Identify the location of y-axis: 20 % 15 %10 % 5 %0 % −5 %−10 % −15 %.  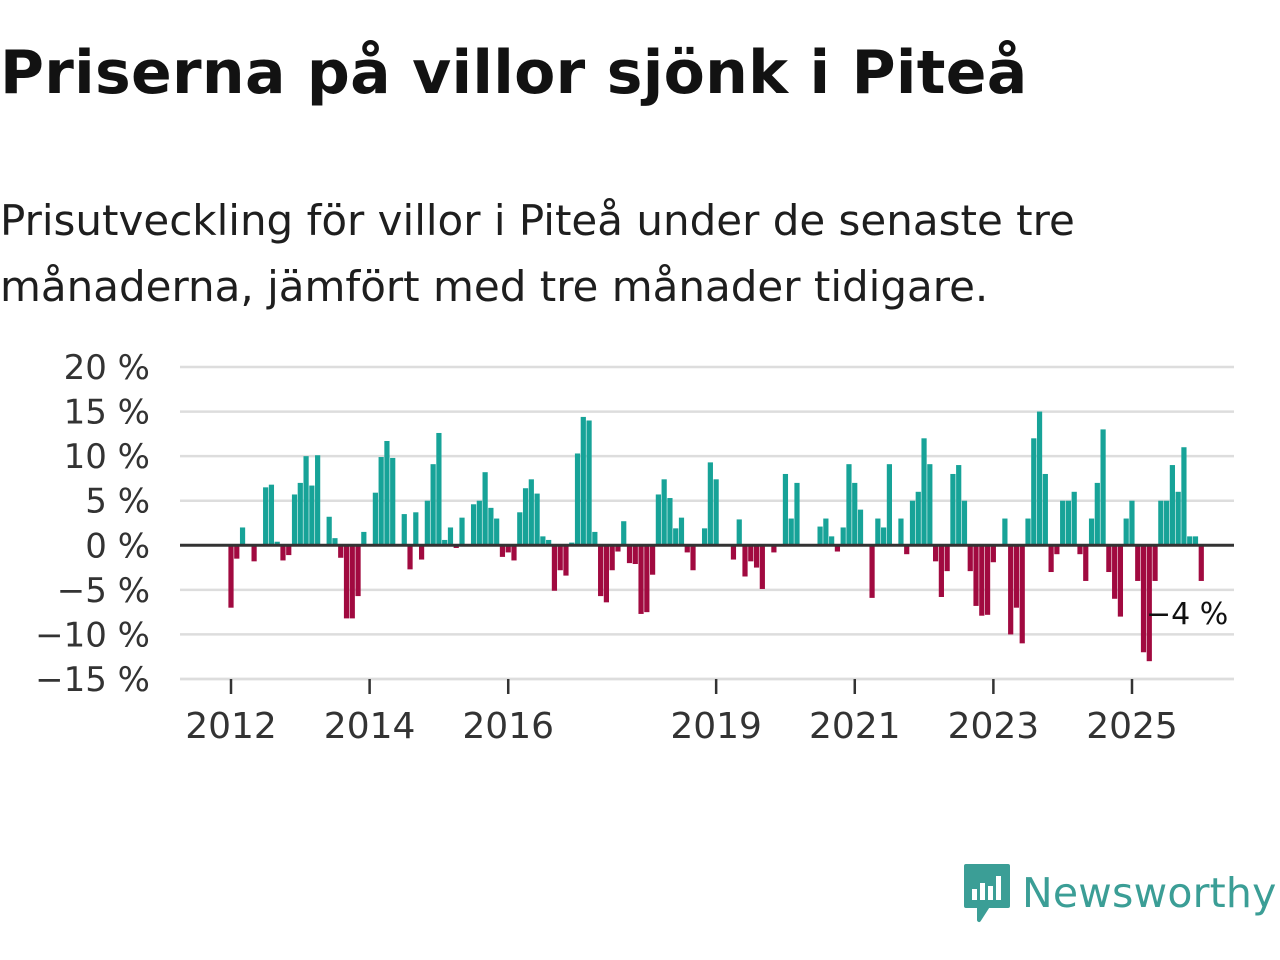
(92, 524).